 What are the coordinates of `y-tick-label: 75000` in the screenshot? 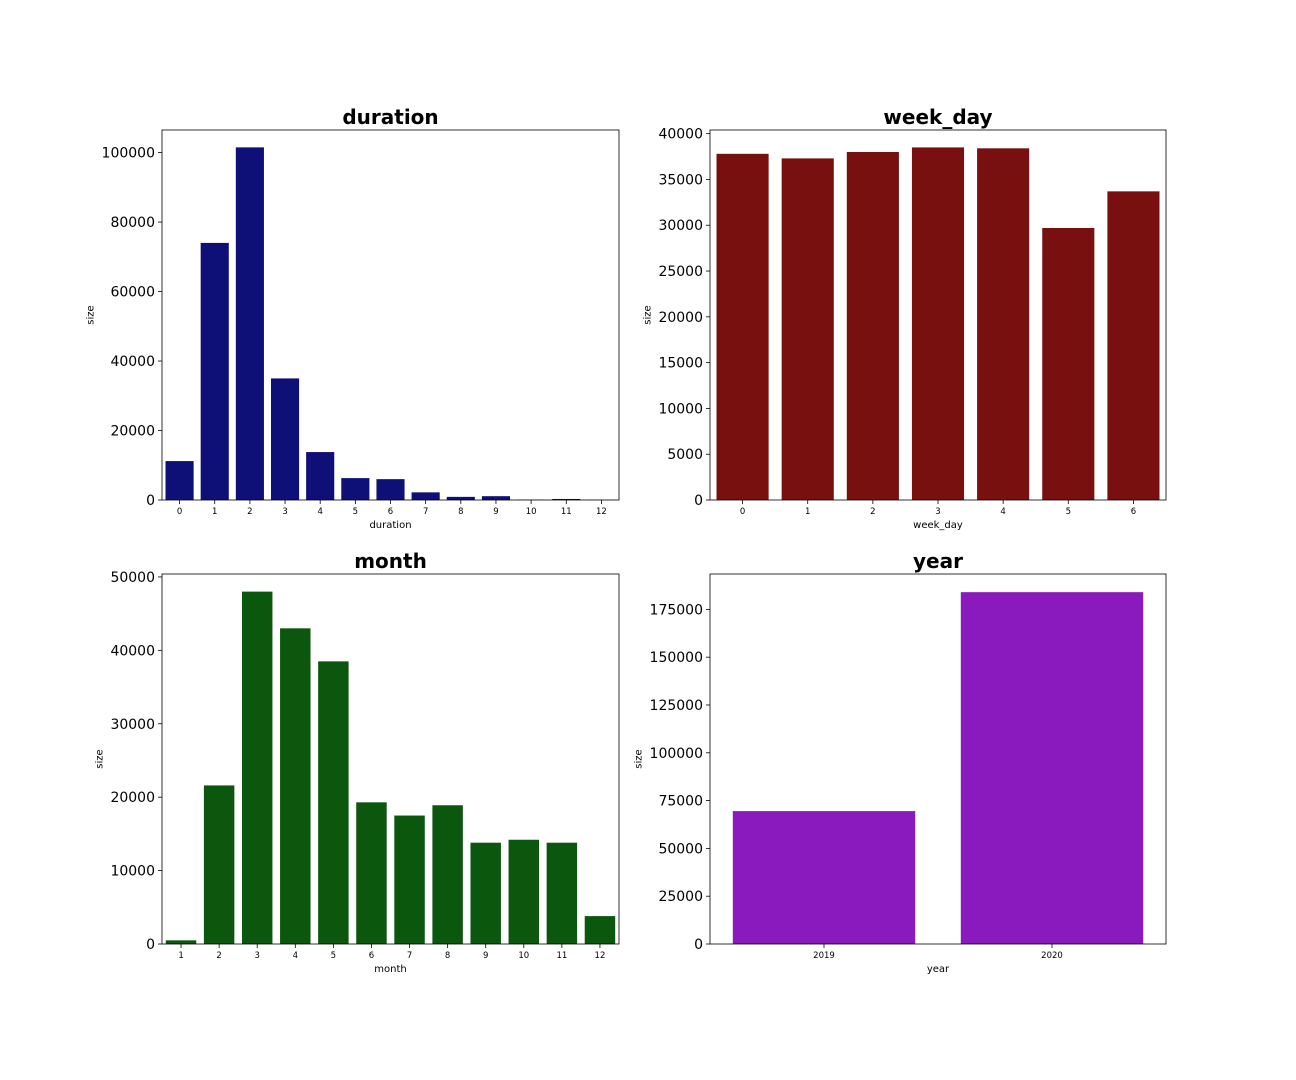 It's located at (680, 802).